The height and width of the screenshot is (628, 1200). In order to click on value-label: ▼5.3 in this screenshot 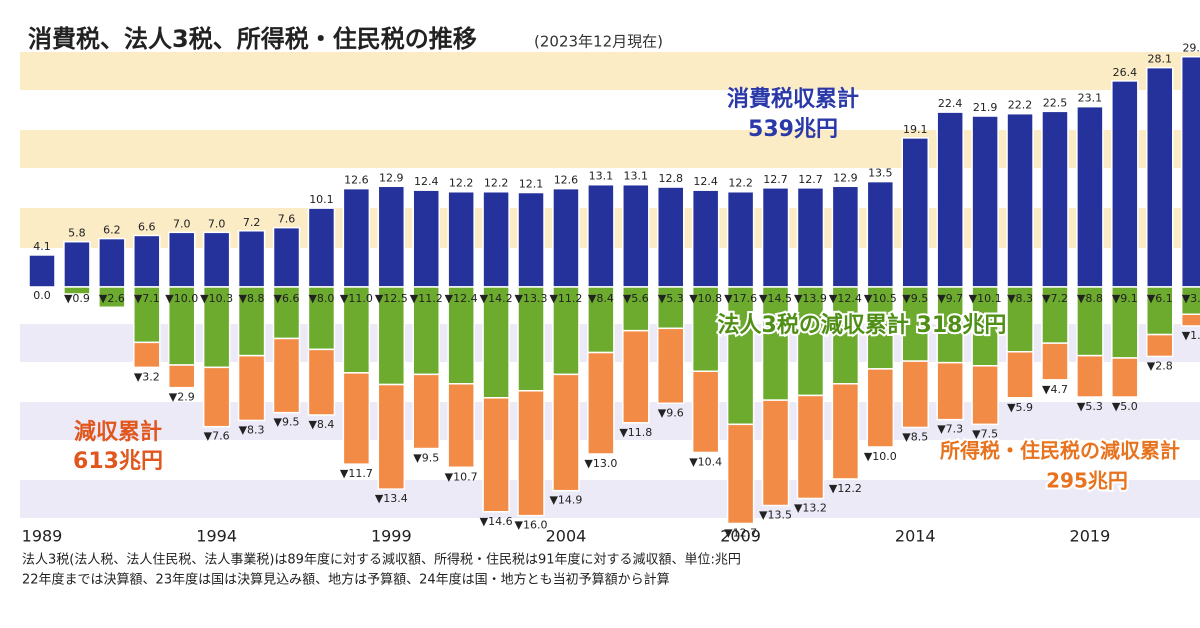, I will do `click(671, 298)`.